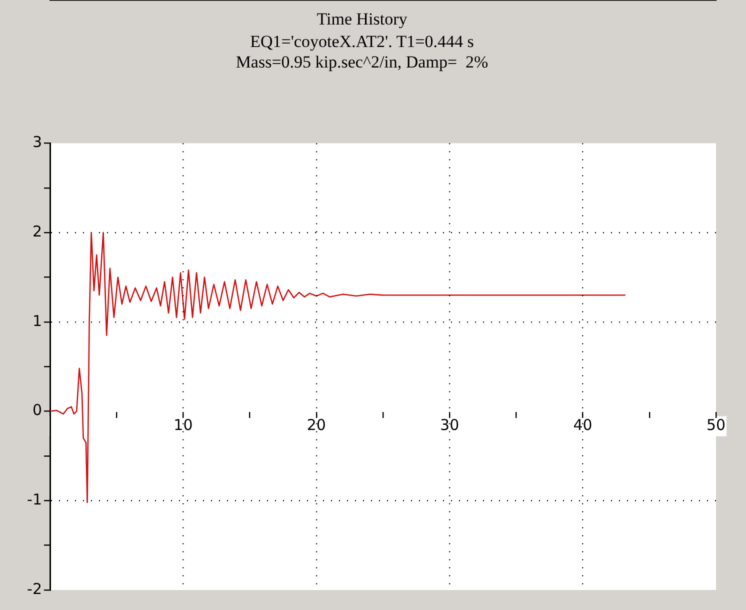  What do you see at coordinates (450, 425) in the screenshot?
I see `x-tick-label: 30` at bounding box center [450, 425].